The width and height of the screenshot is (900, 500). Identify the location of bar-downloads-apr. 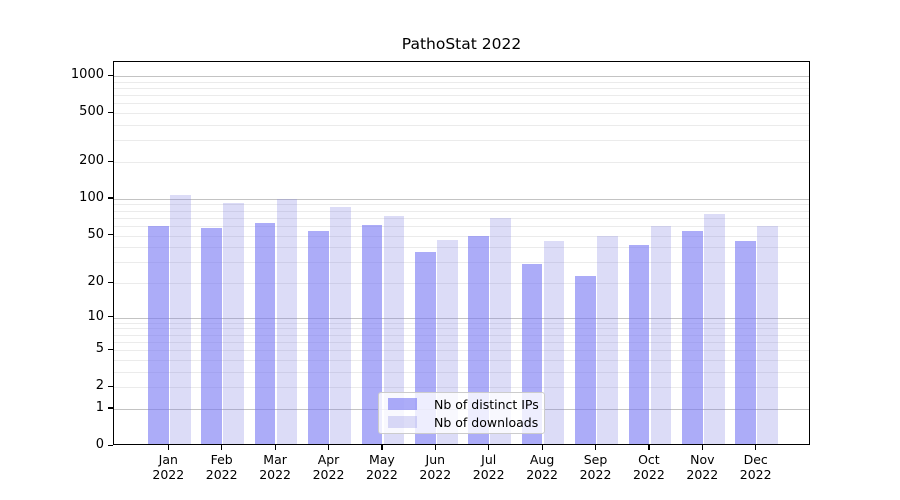
(340, 325).